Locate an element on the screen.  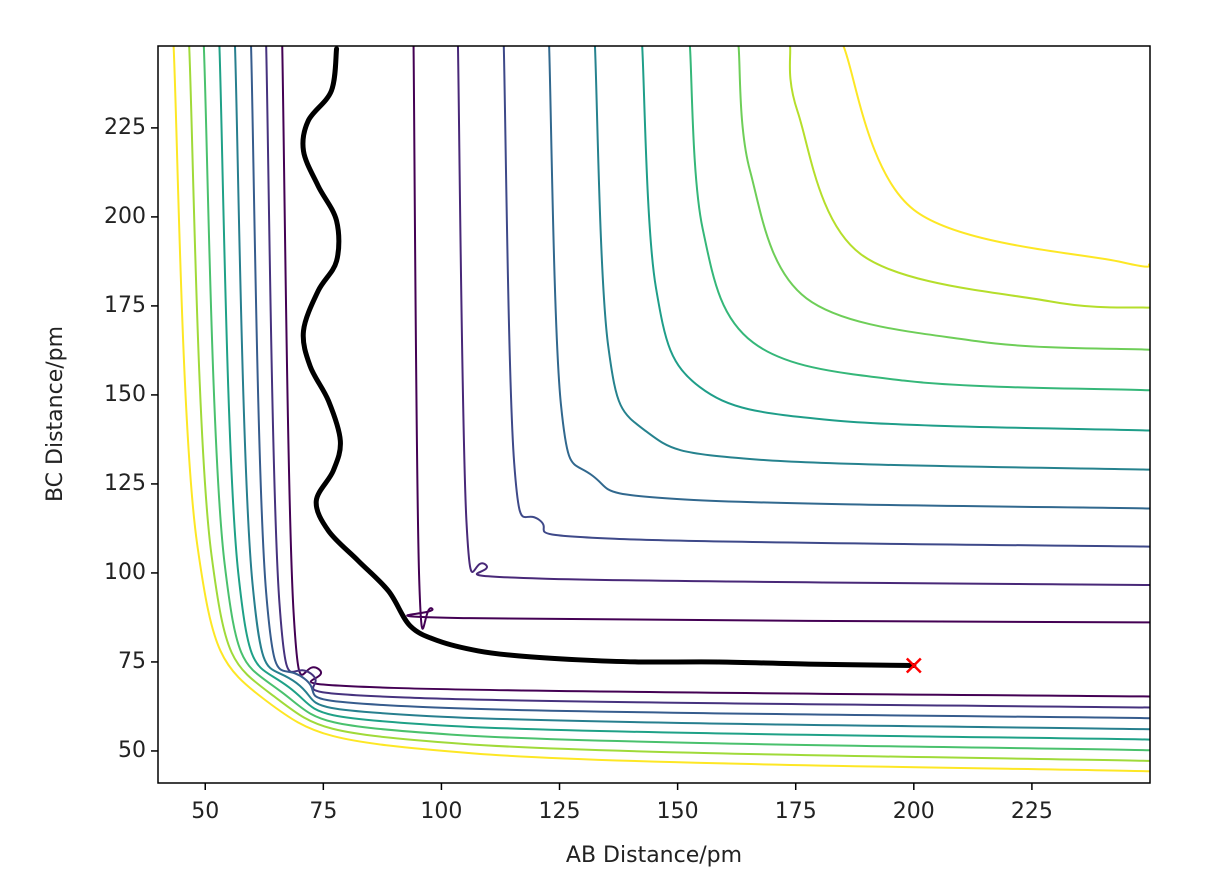
y-tick-label: 175 is located at coordinates (125, 305).